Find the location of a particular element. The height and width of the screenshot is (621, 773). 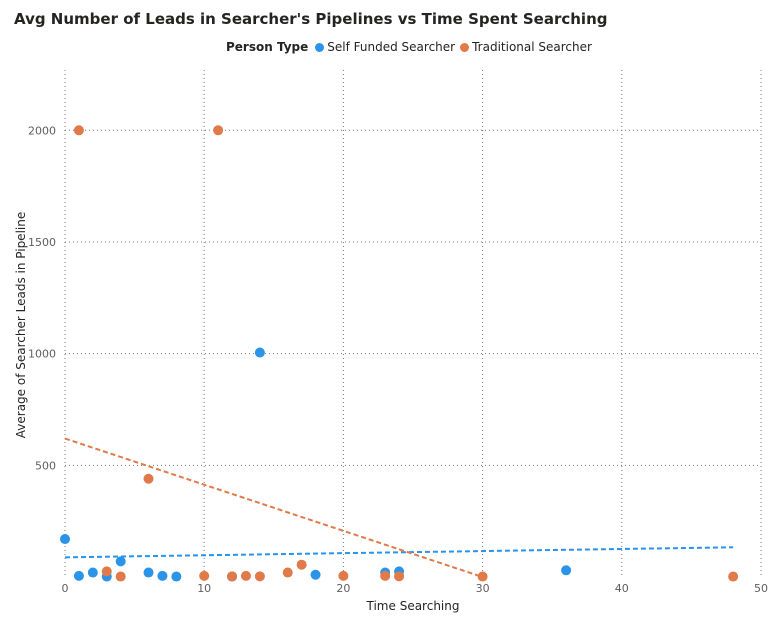

legend-item-self-funded: Self Funded Searcher is located at coordinates (385, 47).